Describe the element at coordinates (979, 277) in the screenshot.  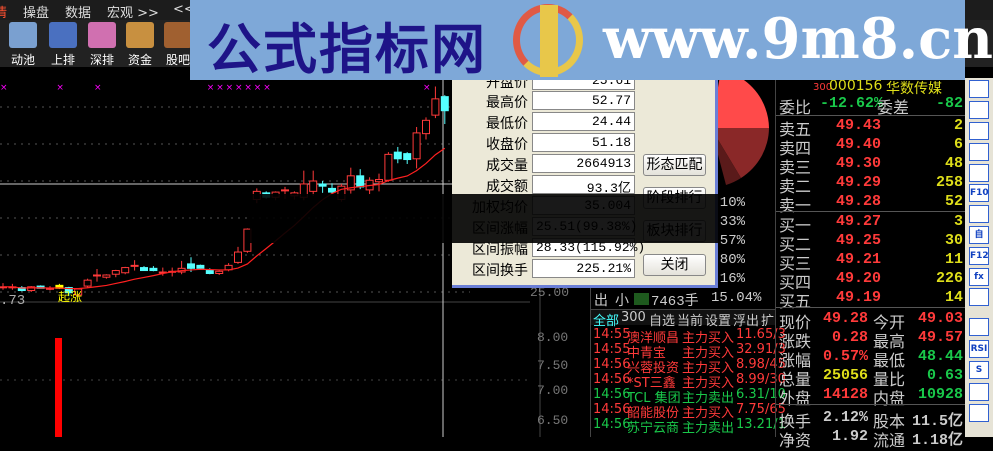
I see `side-fx-icon: fx` at that location.